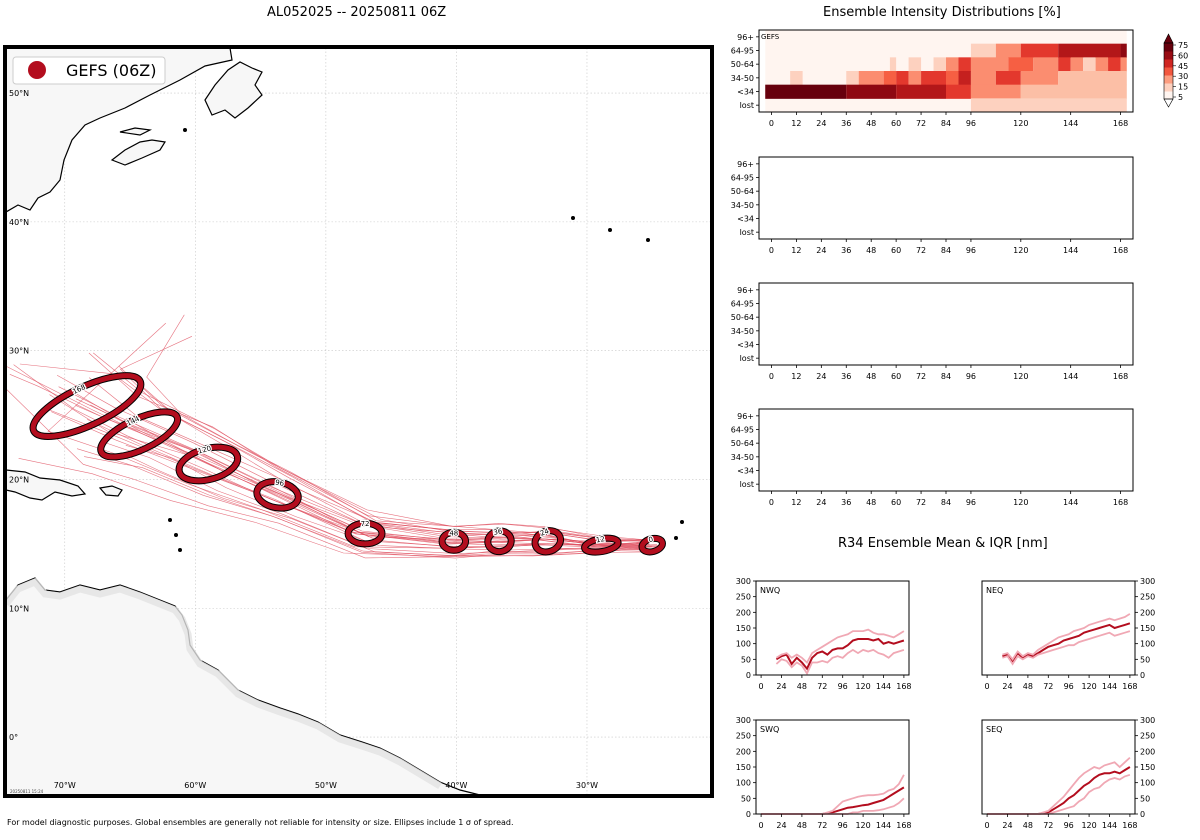 This screenshot has height=840, width=1200. What do you see at coordinates (1180, 97) in the screenshot?
I see `colorbar-tick-label: 5` at bounding box center [1180, 97].